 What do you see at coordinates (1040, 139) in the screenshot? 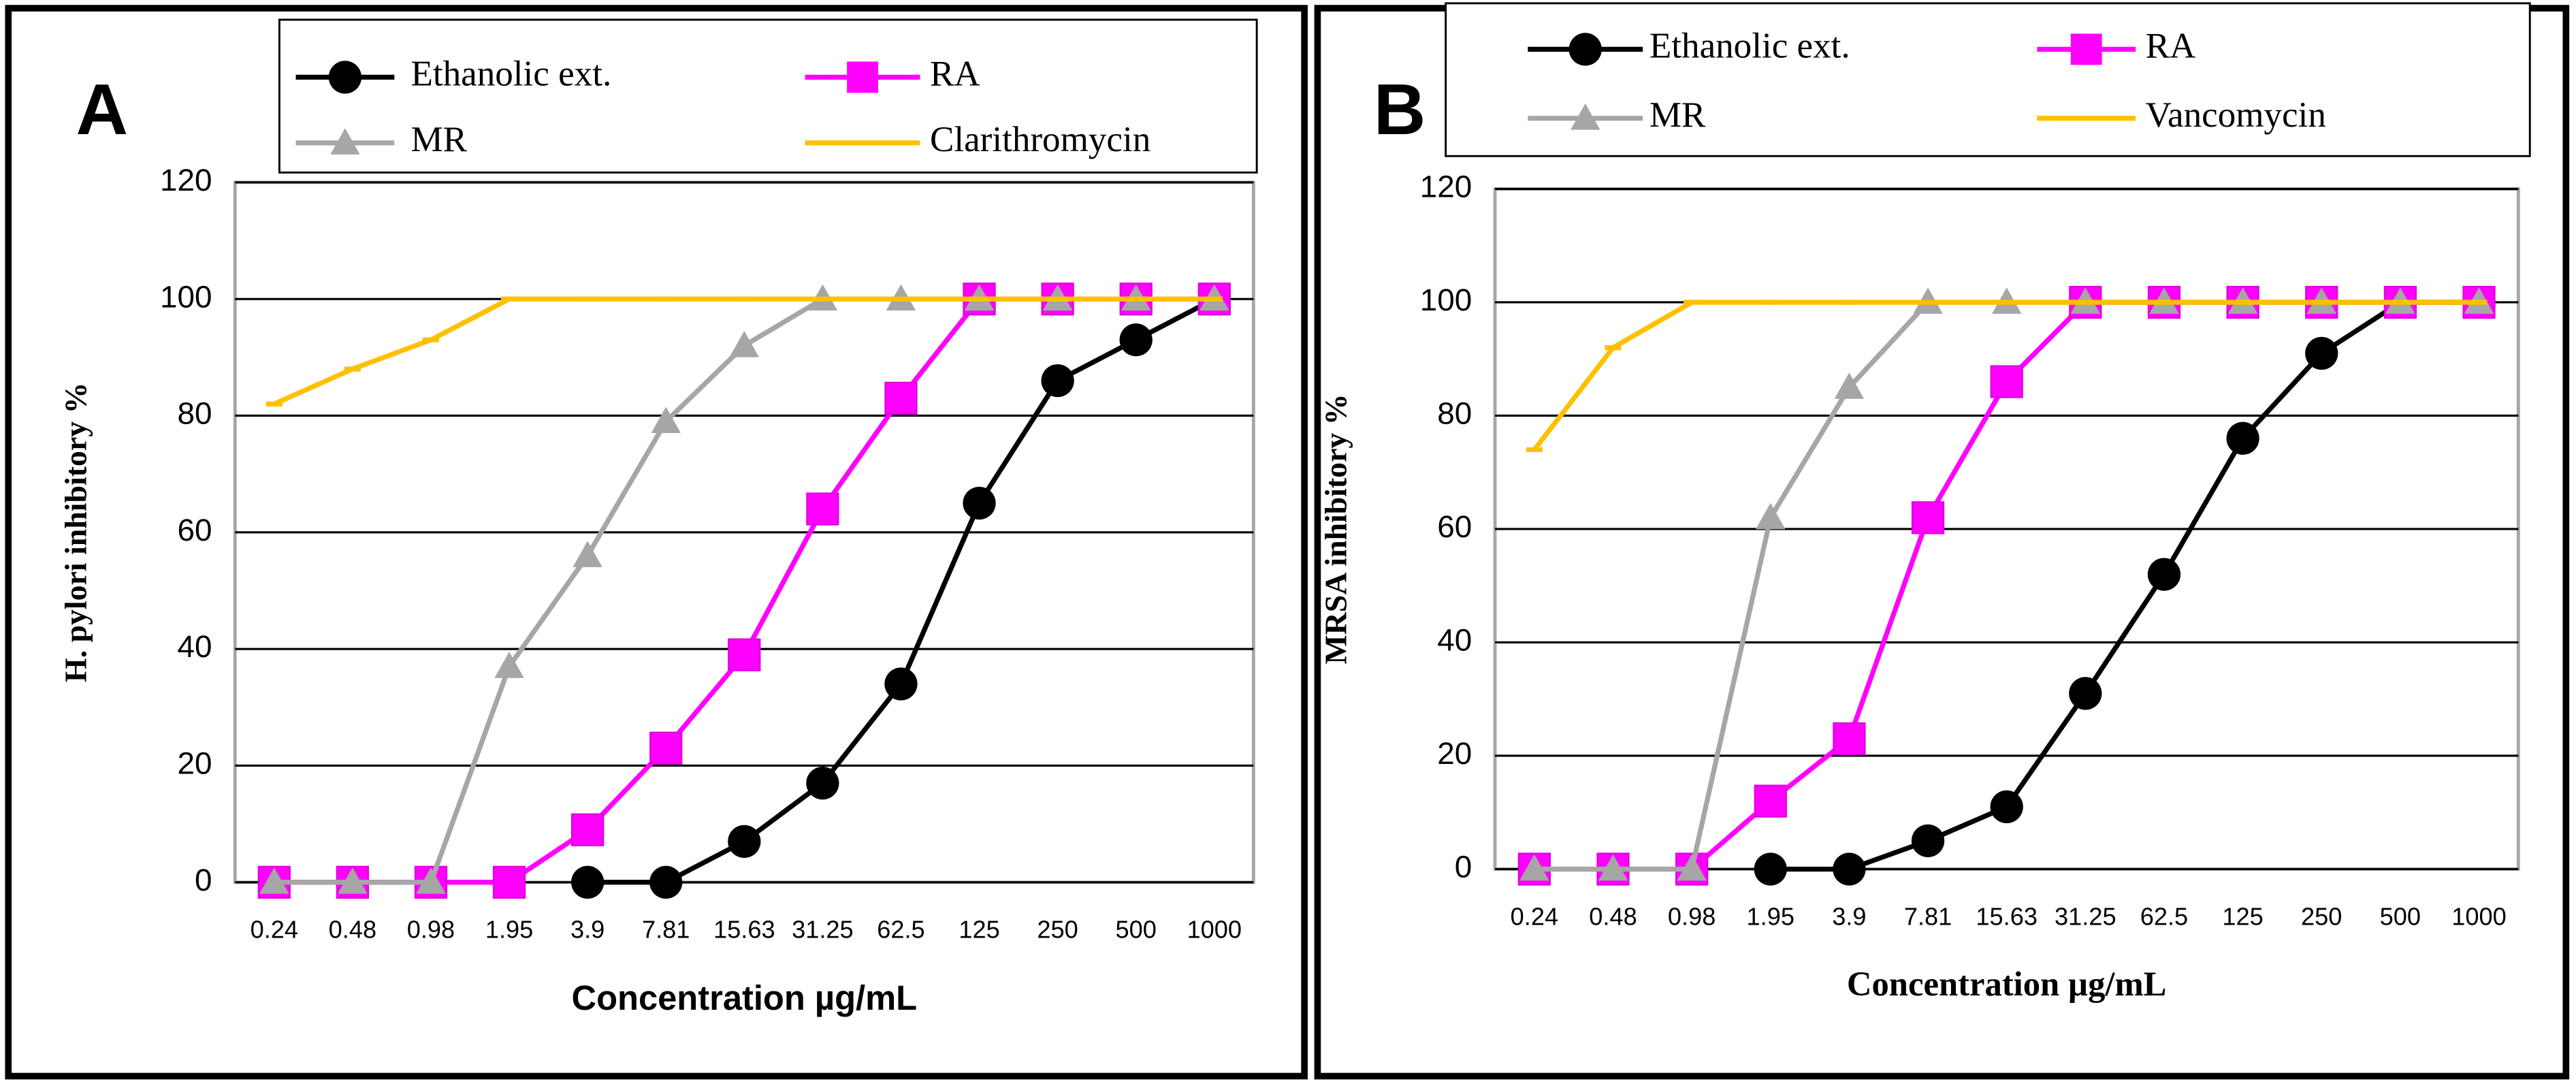
I see `legend-label: Clarithromycin` at bounding box center [1040, 139].